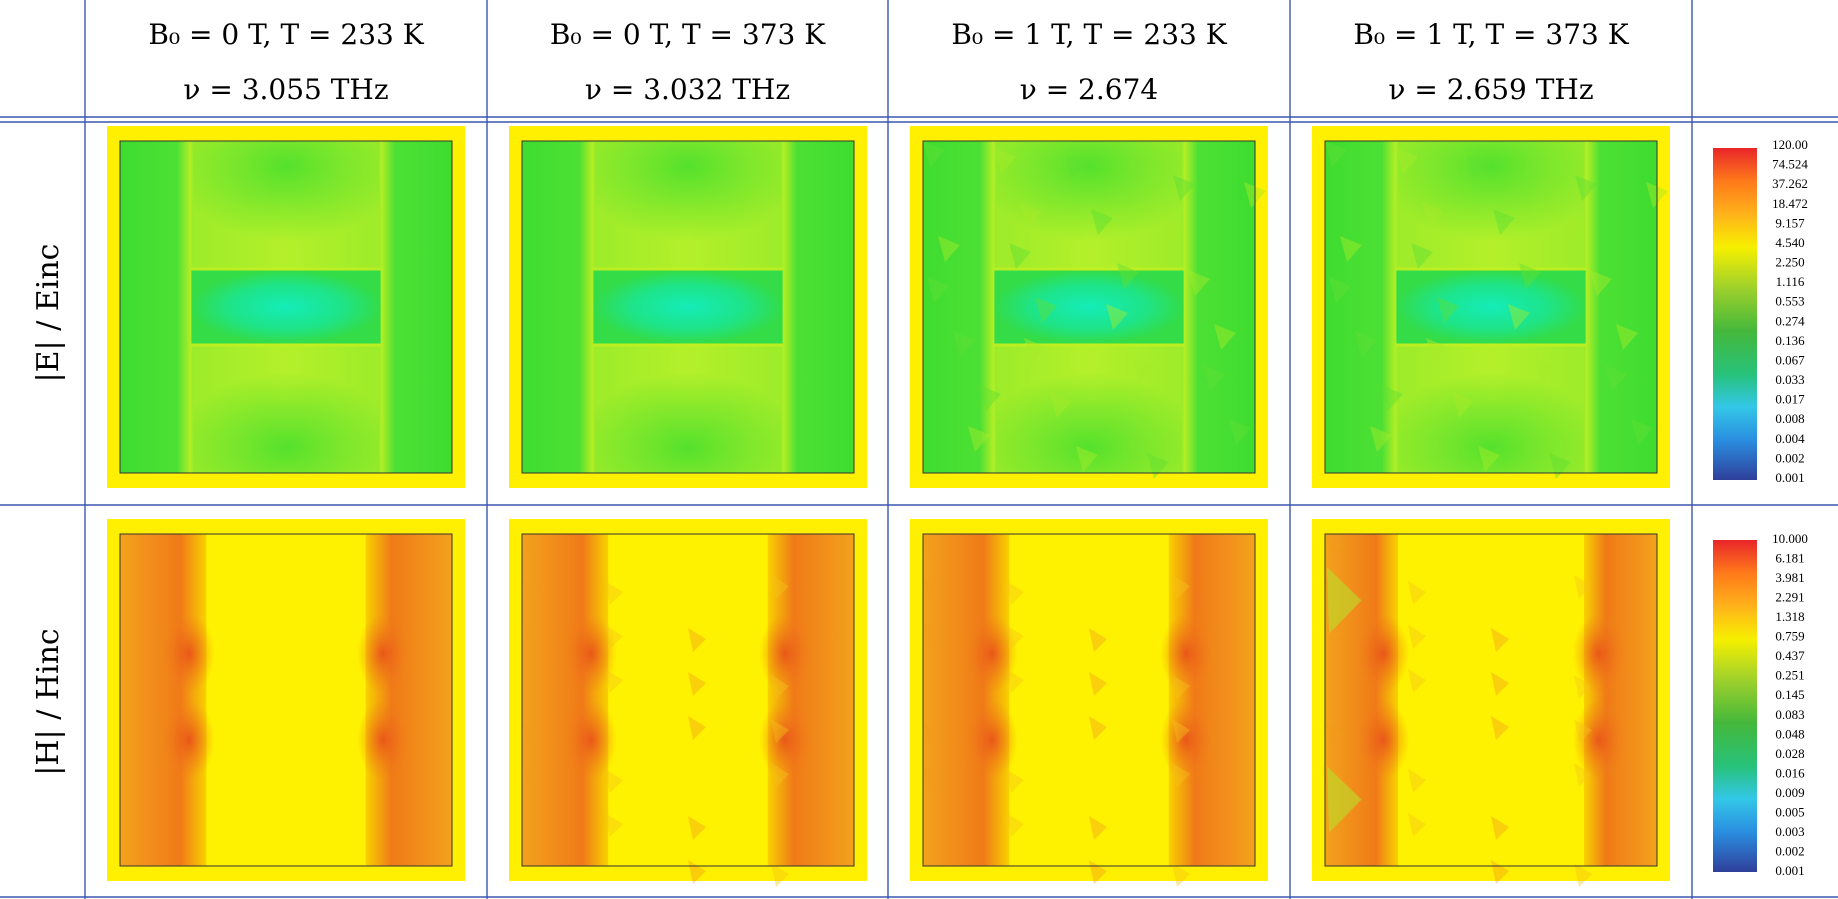  Describe the element at coordinates (1790, 772) in the screenshot. I see `colorbar-tick-label: 0.016` at that location.